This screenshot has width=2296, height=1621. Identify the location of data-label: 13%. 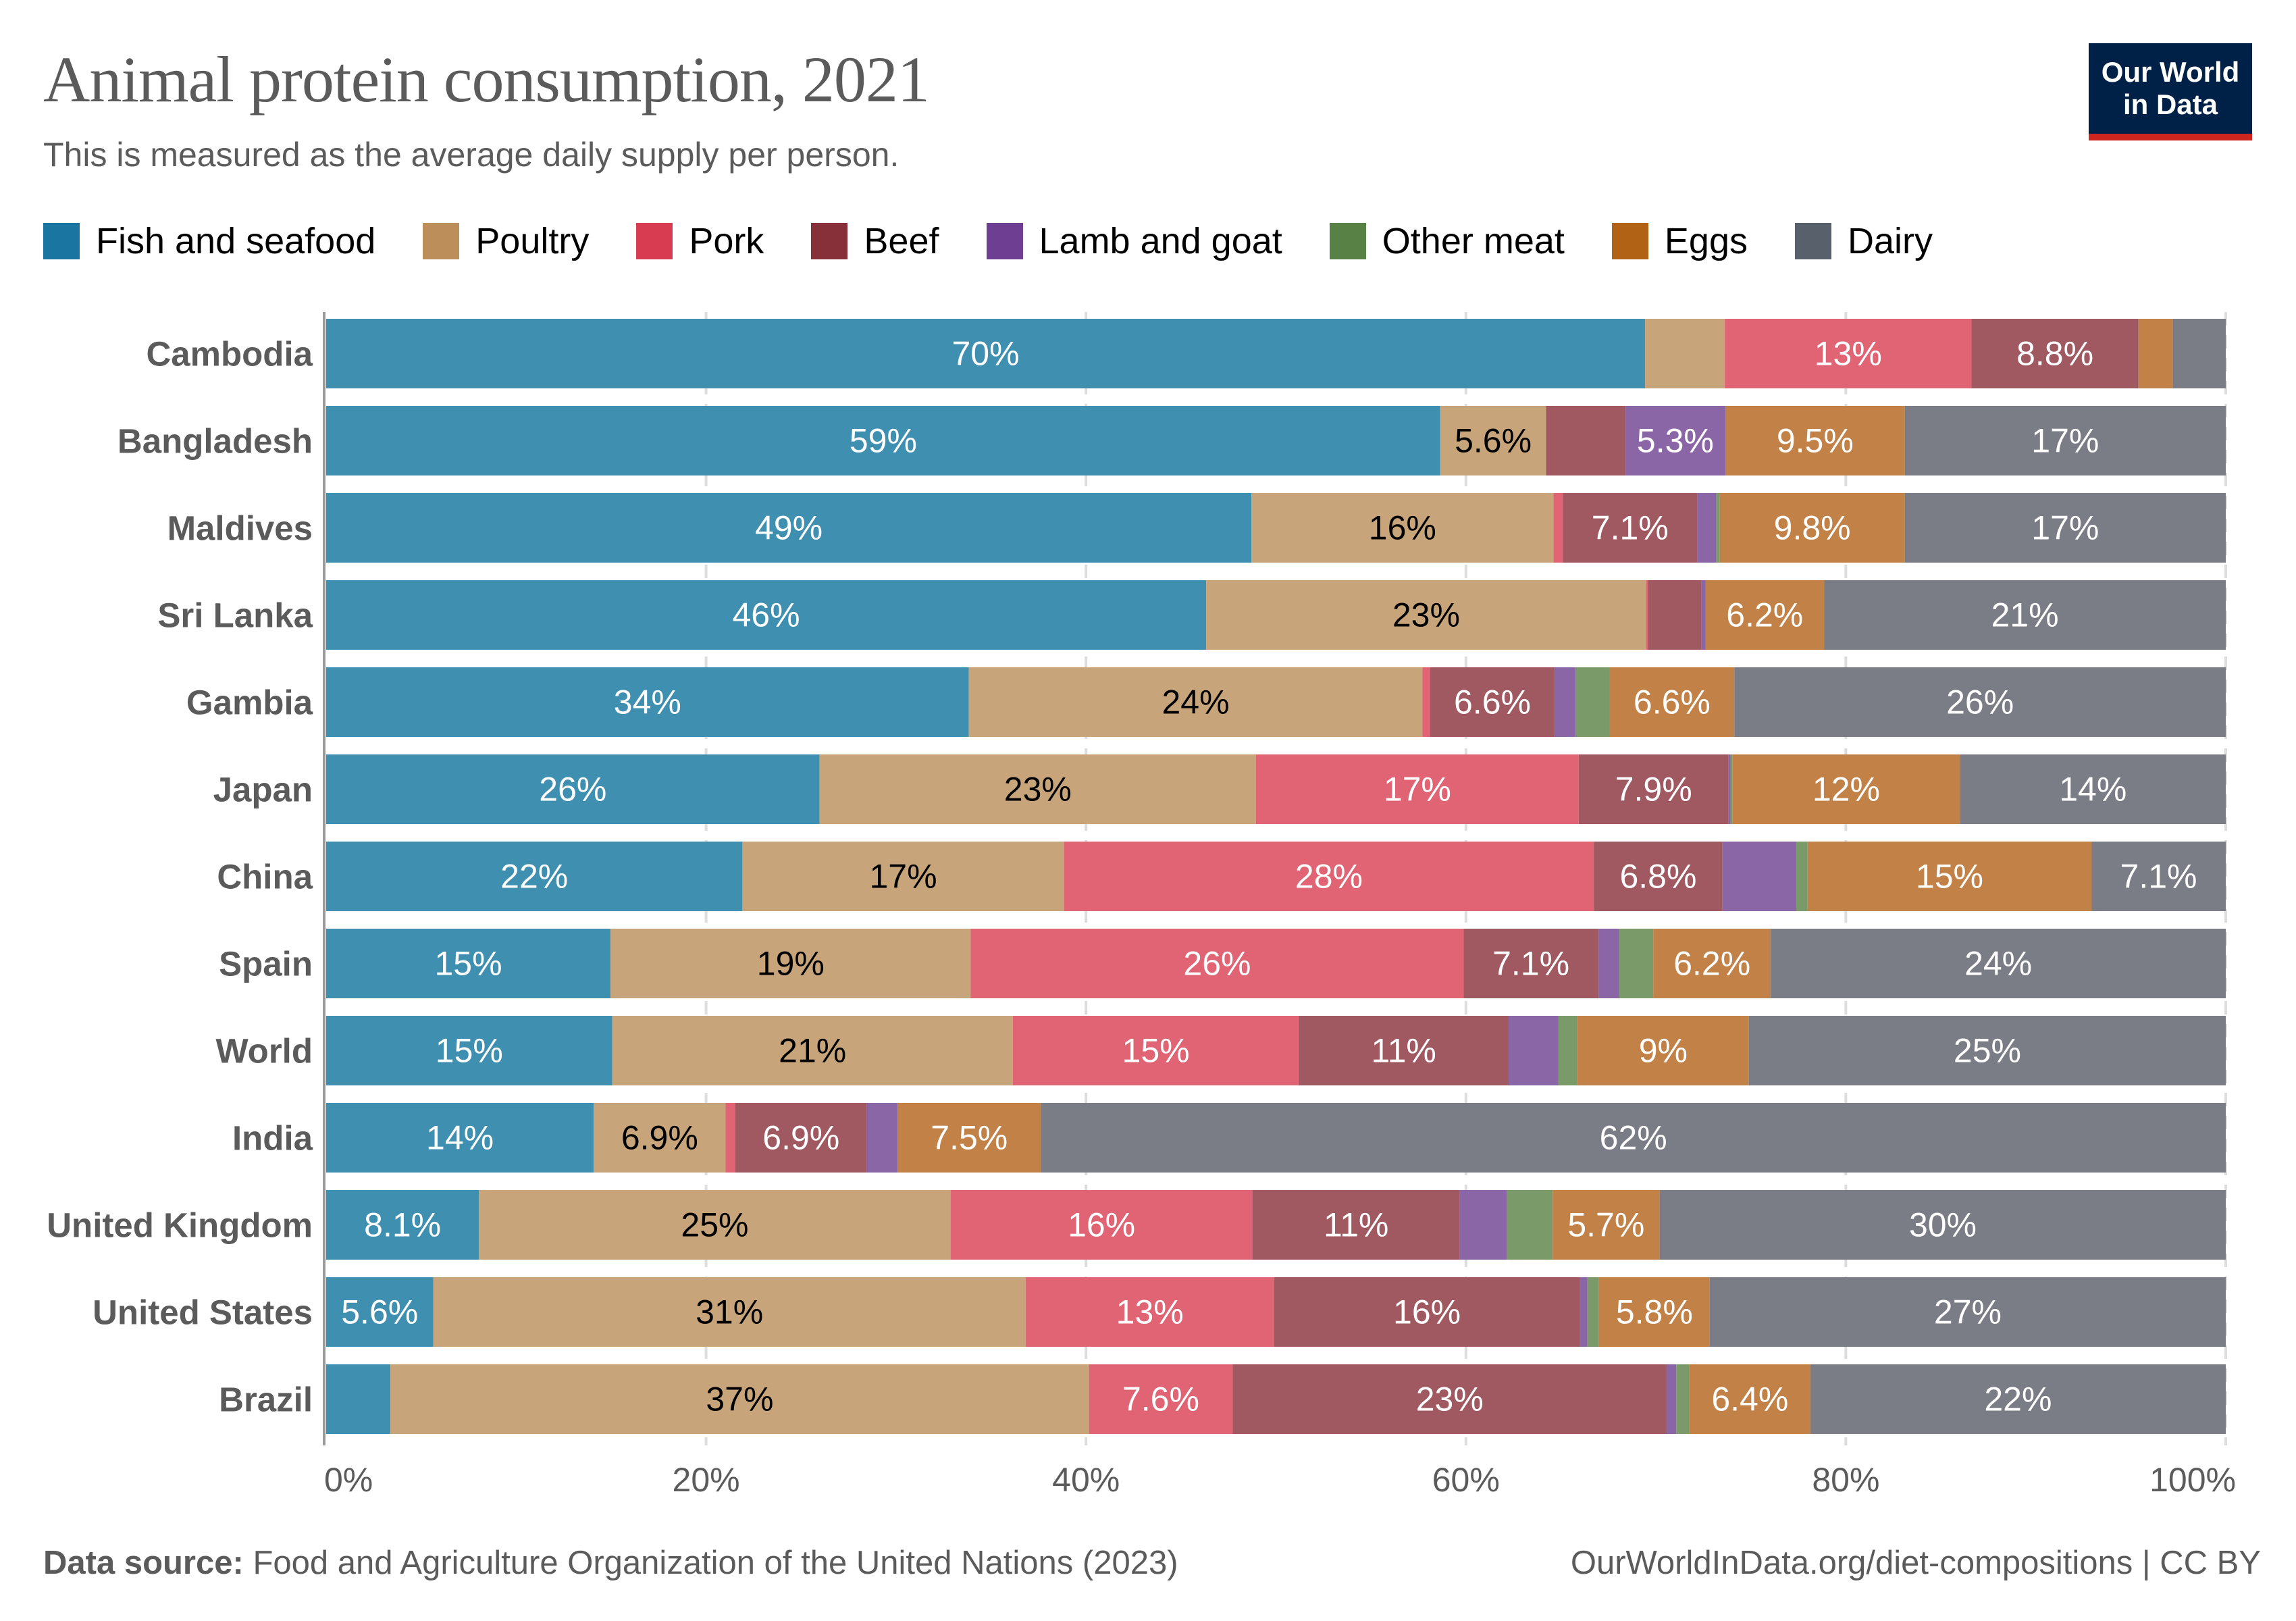
(1848, 354).